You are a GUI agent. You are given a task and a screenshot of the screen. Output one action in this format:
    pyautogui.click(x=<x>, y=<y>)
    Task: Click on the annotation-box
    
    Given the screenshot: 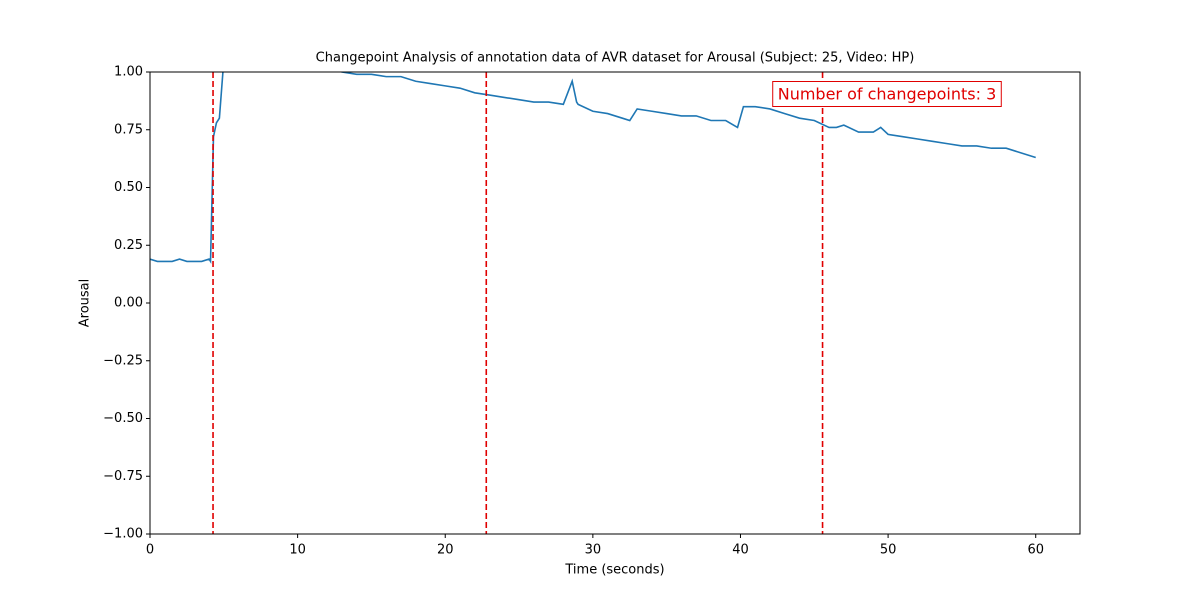 What is the action you would take?
    pyautogui.click(x=887, y=94)
    